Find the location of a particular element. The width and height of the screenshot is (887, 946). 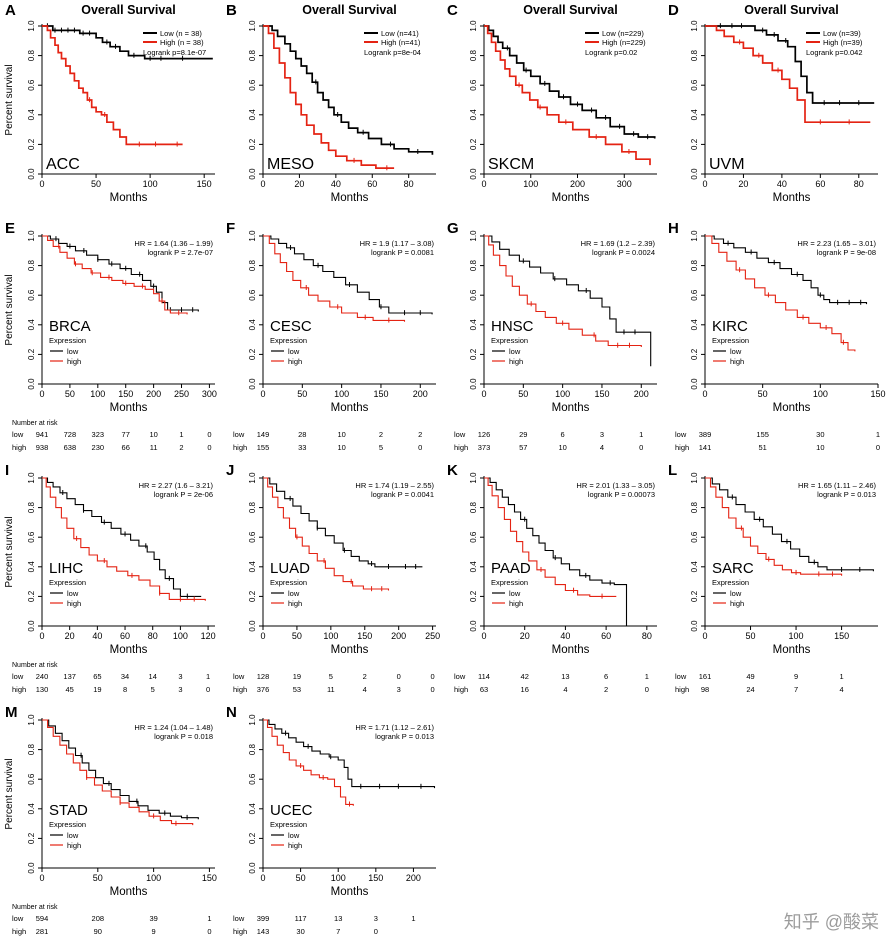

risk-count-high: 24 is located at coordinates (750, 689).